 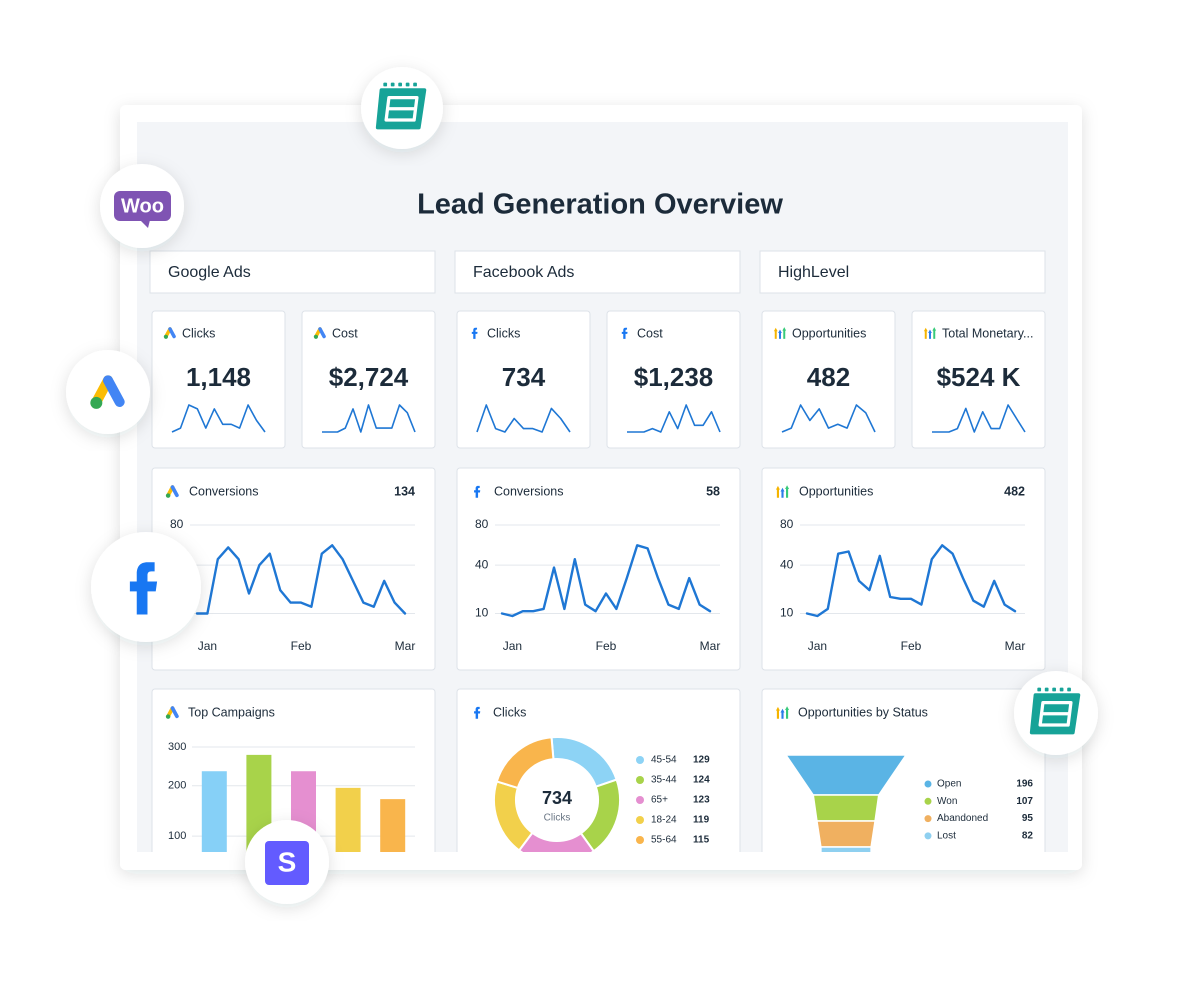 What do you see at coordinates (509, 712) in the screenshot?
I see `widget-title: Clicks` at bounding box center [509, 712].